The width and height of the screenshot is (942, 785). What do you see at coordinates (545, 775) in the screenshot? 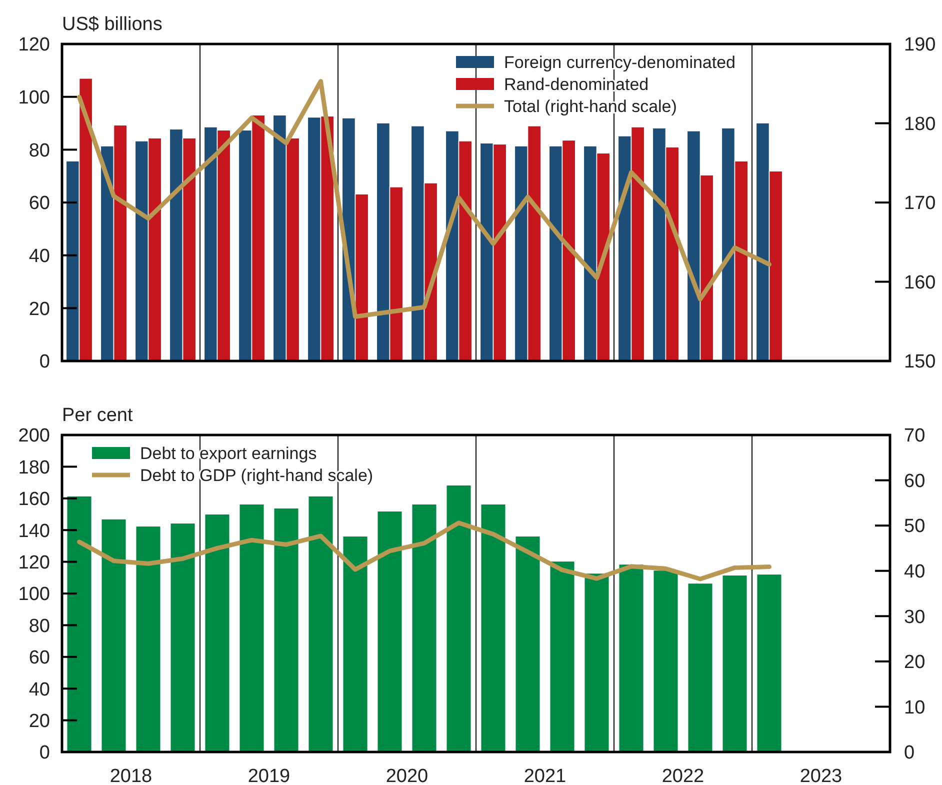
I see `x-tick-label: 2021` at bounding box center [545, 775].